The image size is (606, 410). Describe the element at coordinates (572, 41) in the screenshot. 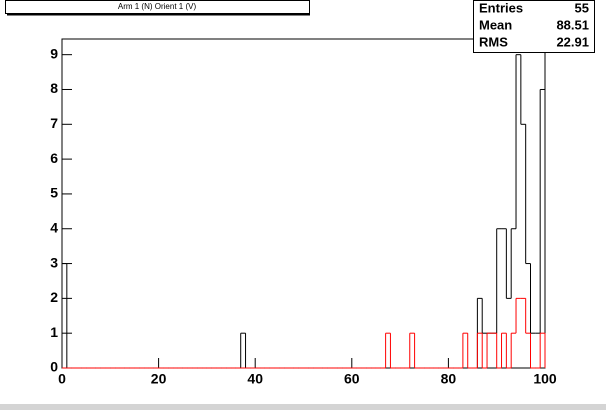

I see `stat-value: 22.91` at that location.